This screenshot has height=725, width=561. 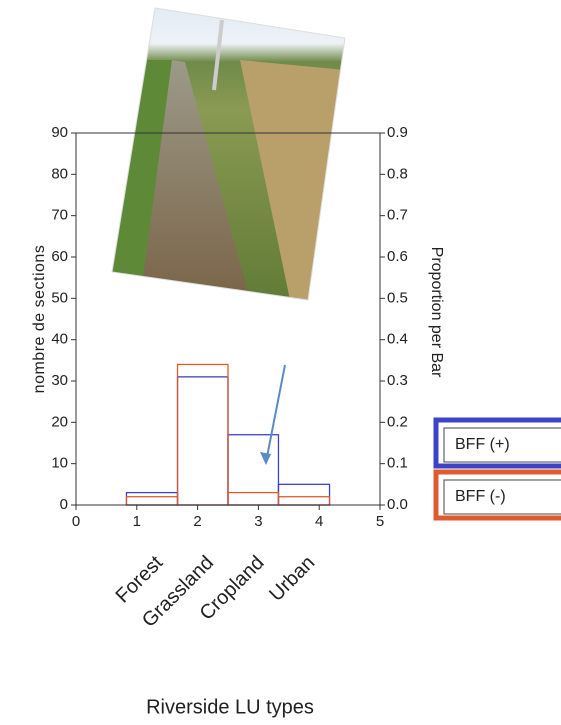 I want to click on y-tick-label: 0, so click(x=64, y=504).